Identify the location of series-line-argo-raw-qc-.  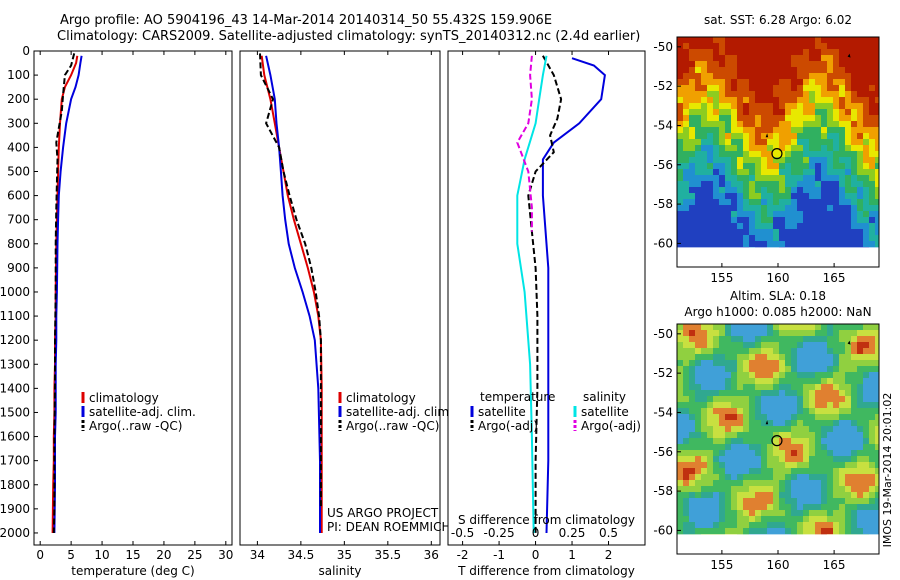
(290, 281).